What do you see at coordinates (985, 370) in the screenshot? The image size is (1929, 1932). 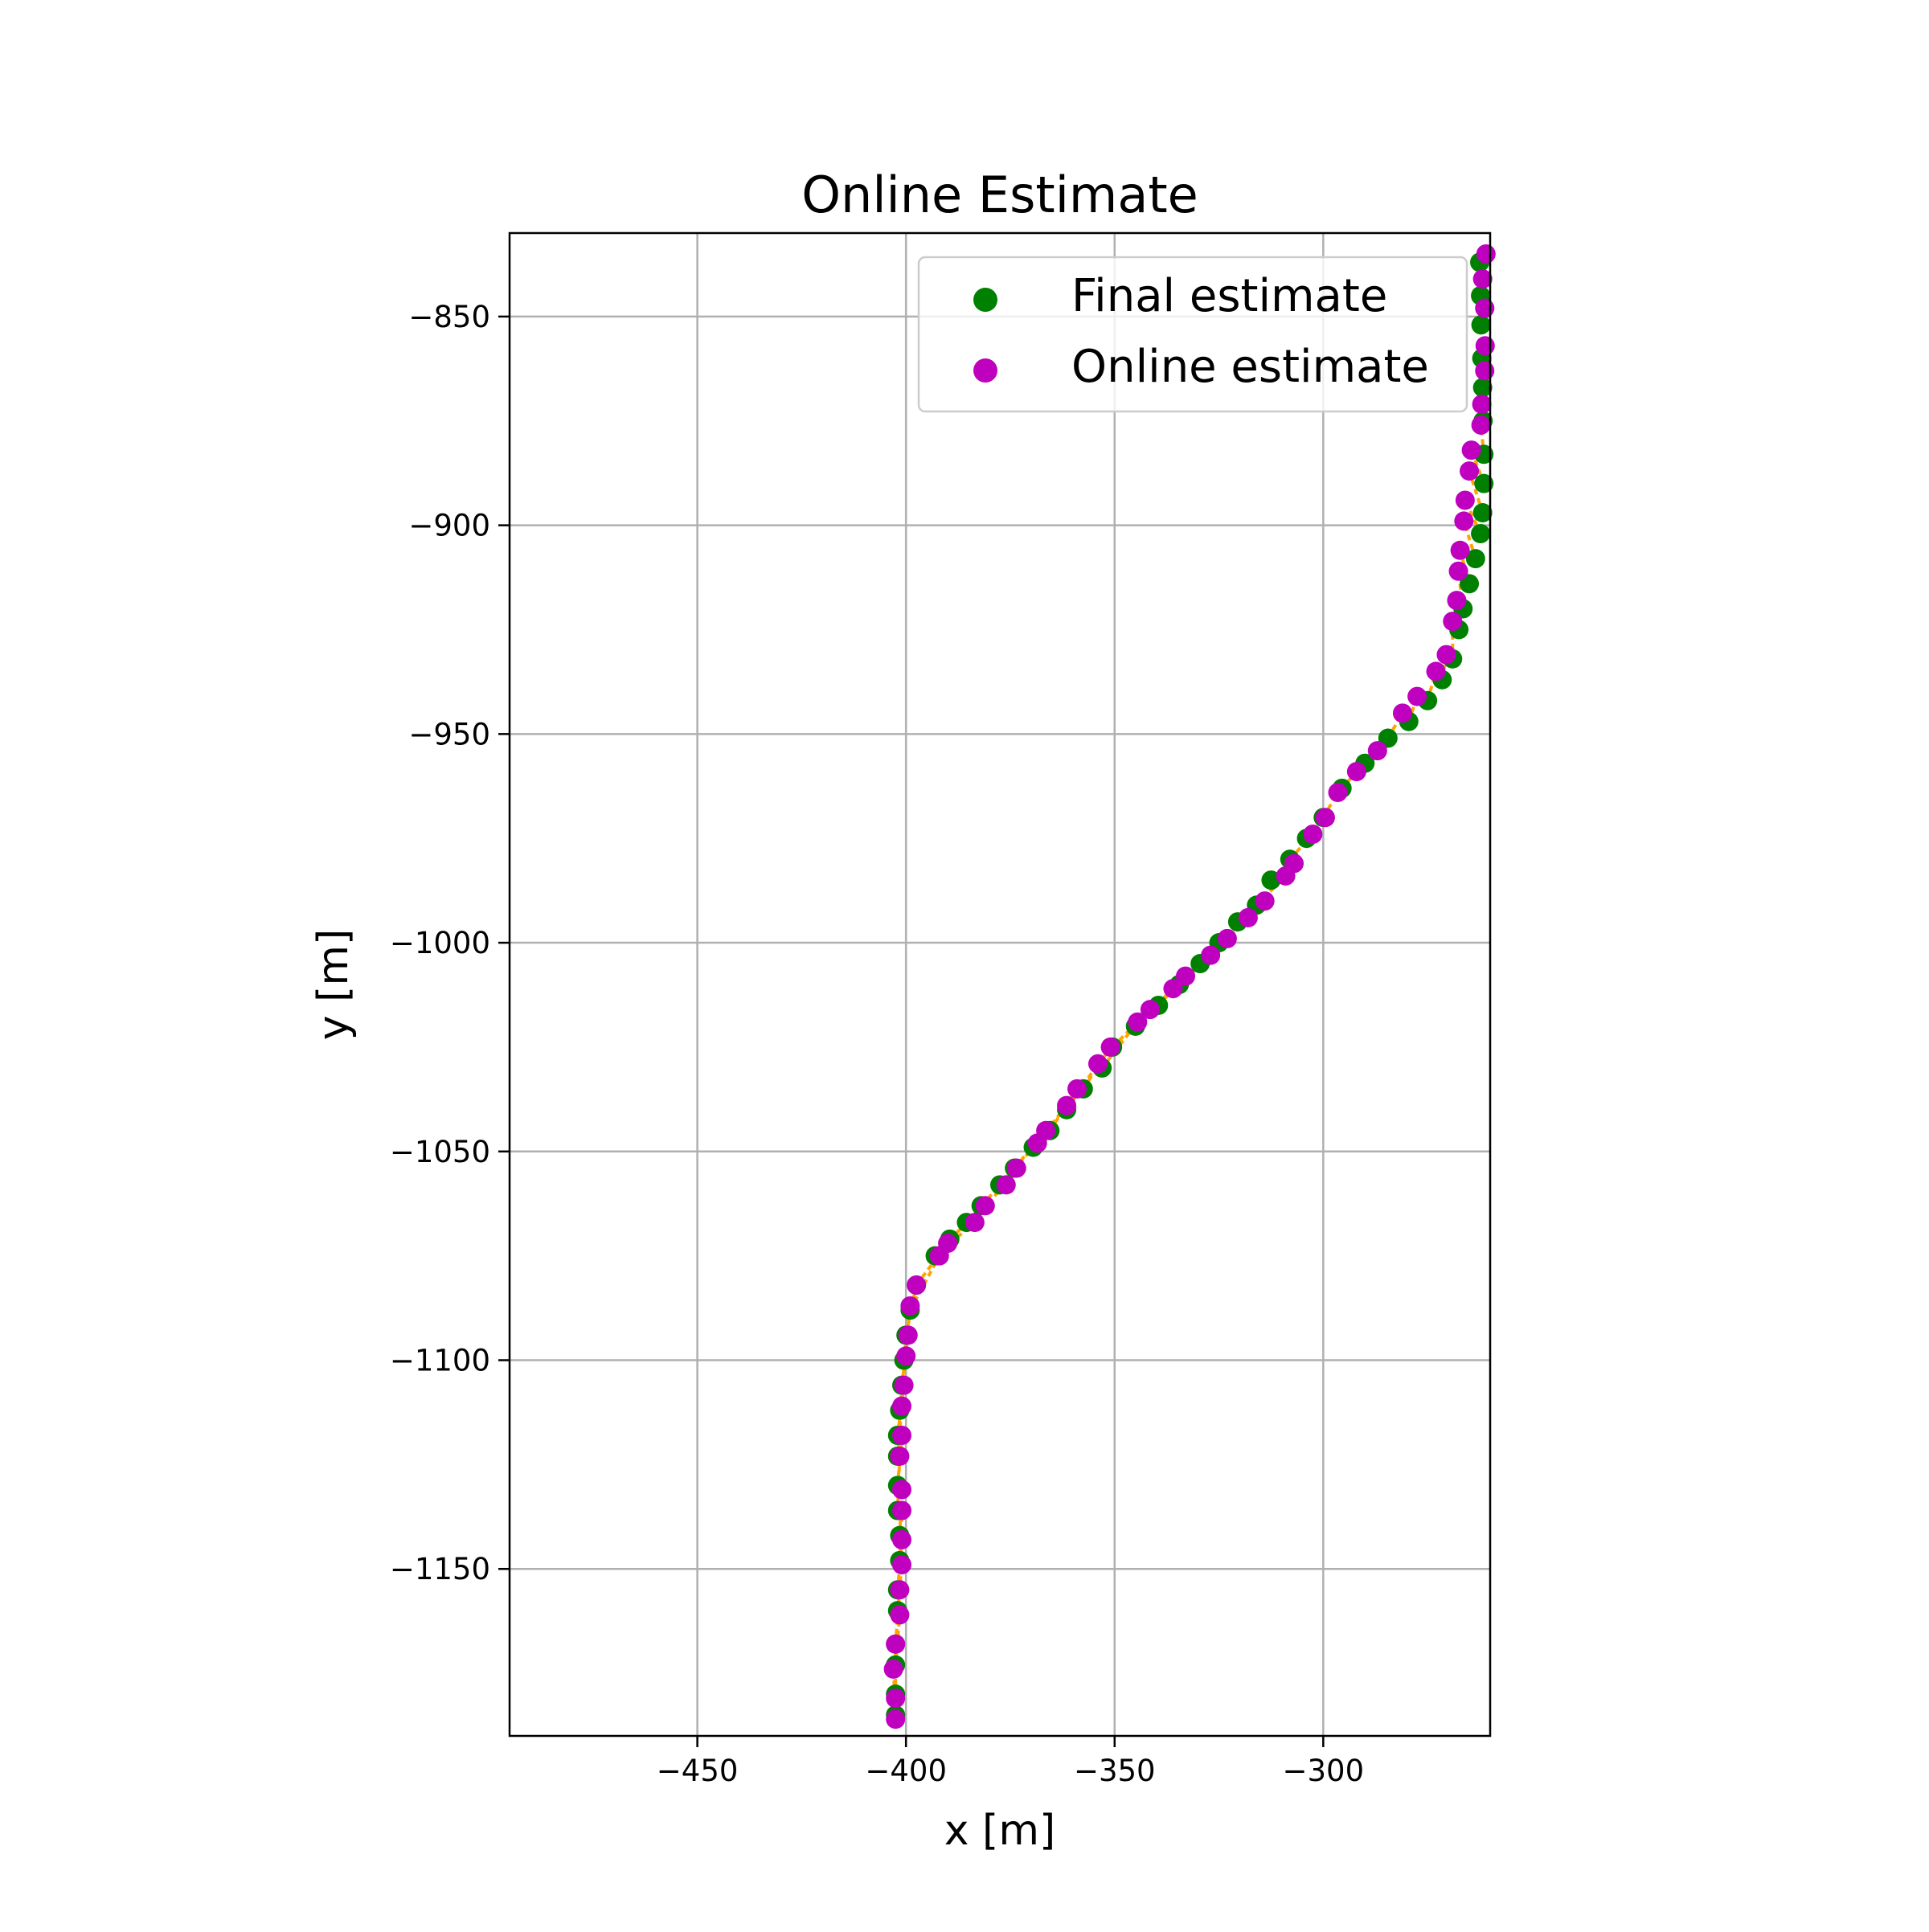 I see `legend-online-marker` at bounding box center [985, 370].